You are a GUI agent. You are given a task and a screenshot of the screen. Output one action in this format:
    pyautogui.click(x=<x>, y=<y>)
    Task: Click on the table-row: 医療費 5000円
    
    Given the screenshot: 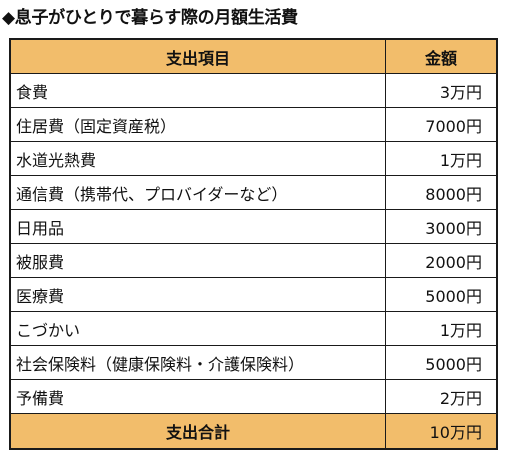 What is the action you would take?
    pyautogui.click(x=253, y=295)
    